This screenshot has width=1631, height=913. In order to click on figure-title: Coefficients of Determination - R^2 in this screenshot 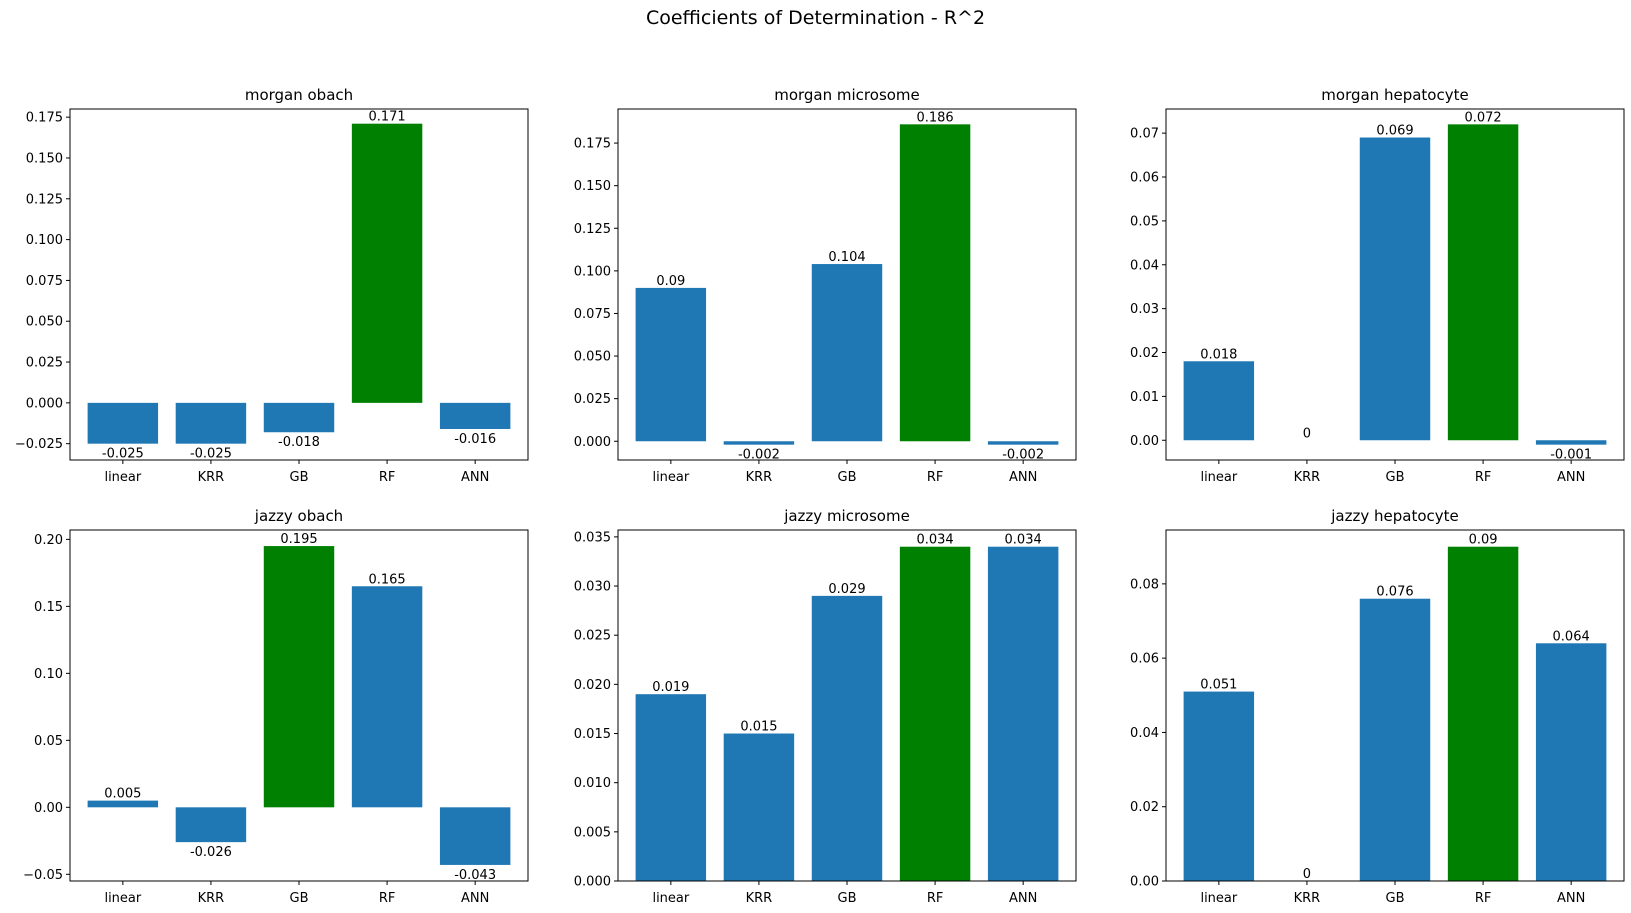, I will do `click(815, 18)`.